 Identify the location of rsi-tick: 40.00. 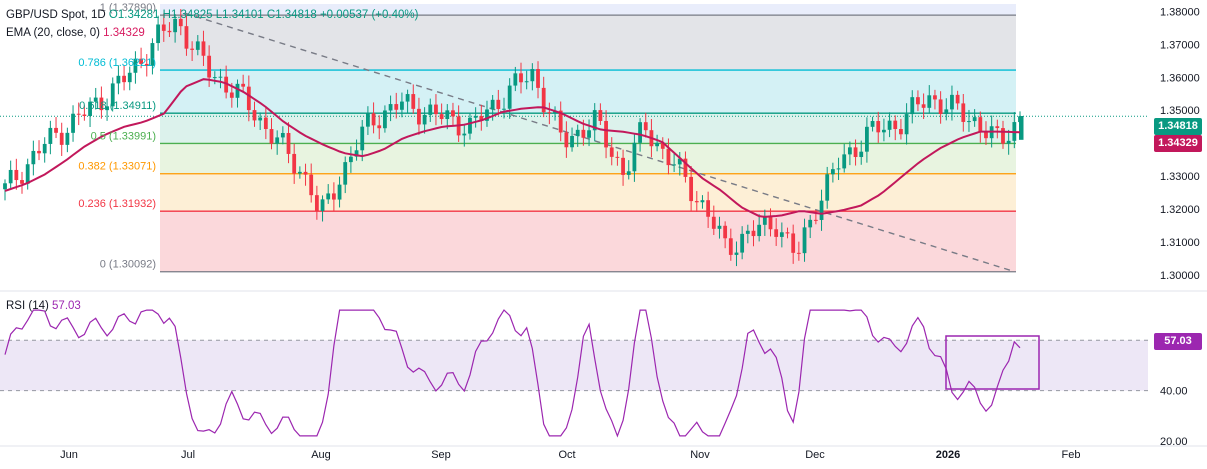
(1174, 392).